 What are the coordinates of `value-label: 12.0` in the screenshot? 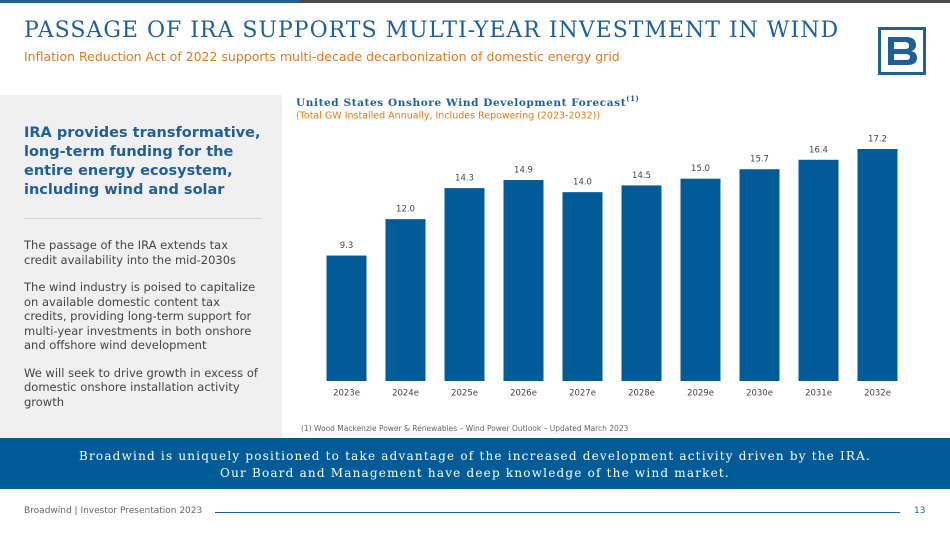 It's located at (405, 210).